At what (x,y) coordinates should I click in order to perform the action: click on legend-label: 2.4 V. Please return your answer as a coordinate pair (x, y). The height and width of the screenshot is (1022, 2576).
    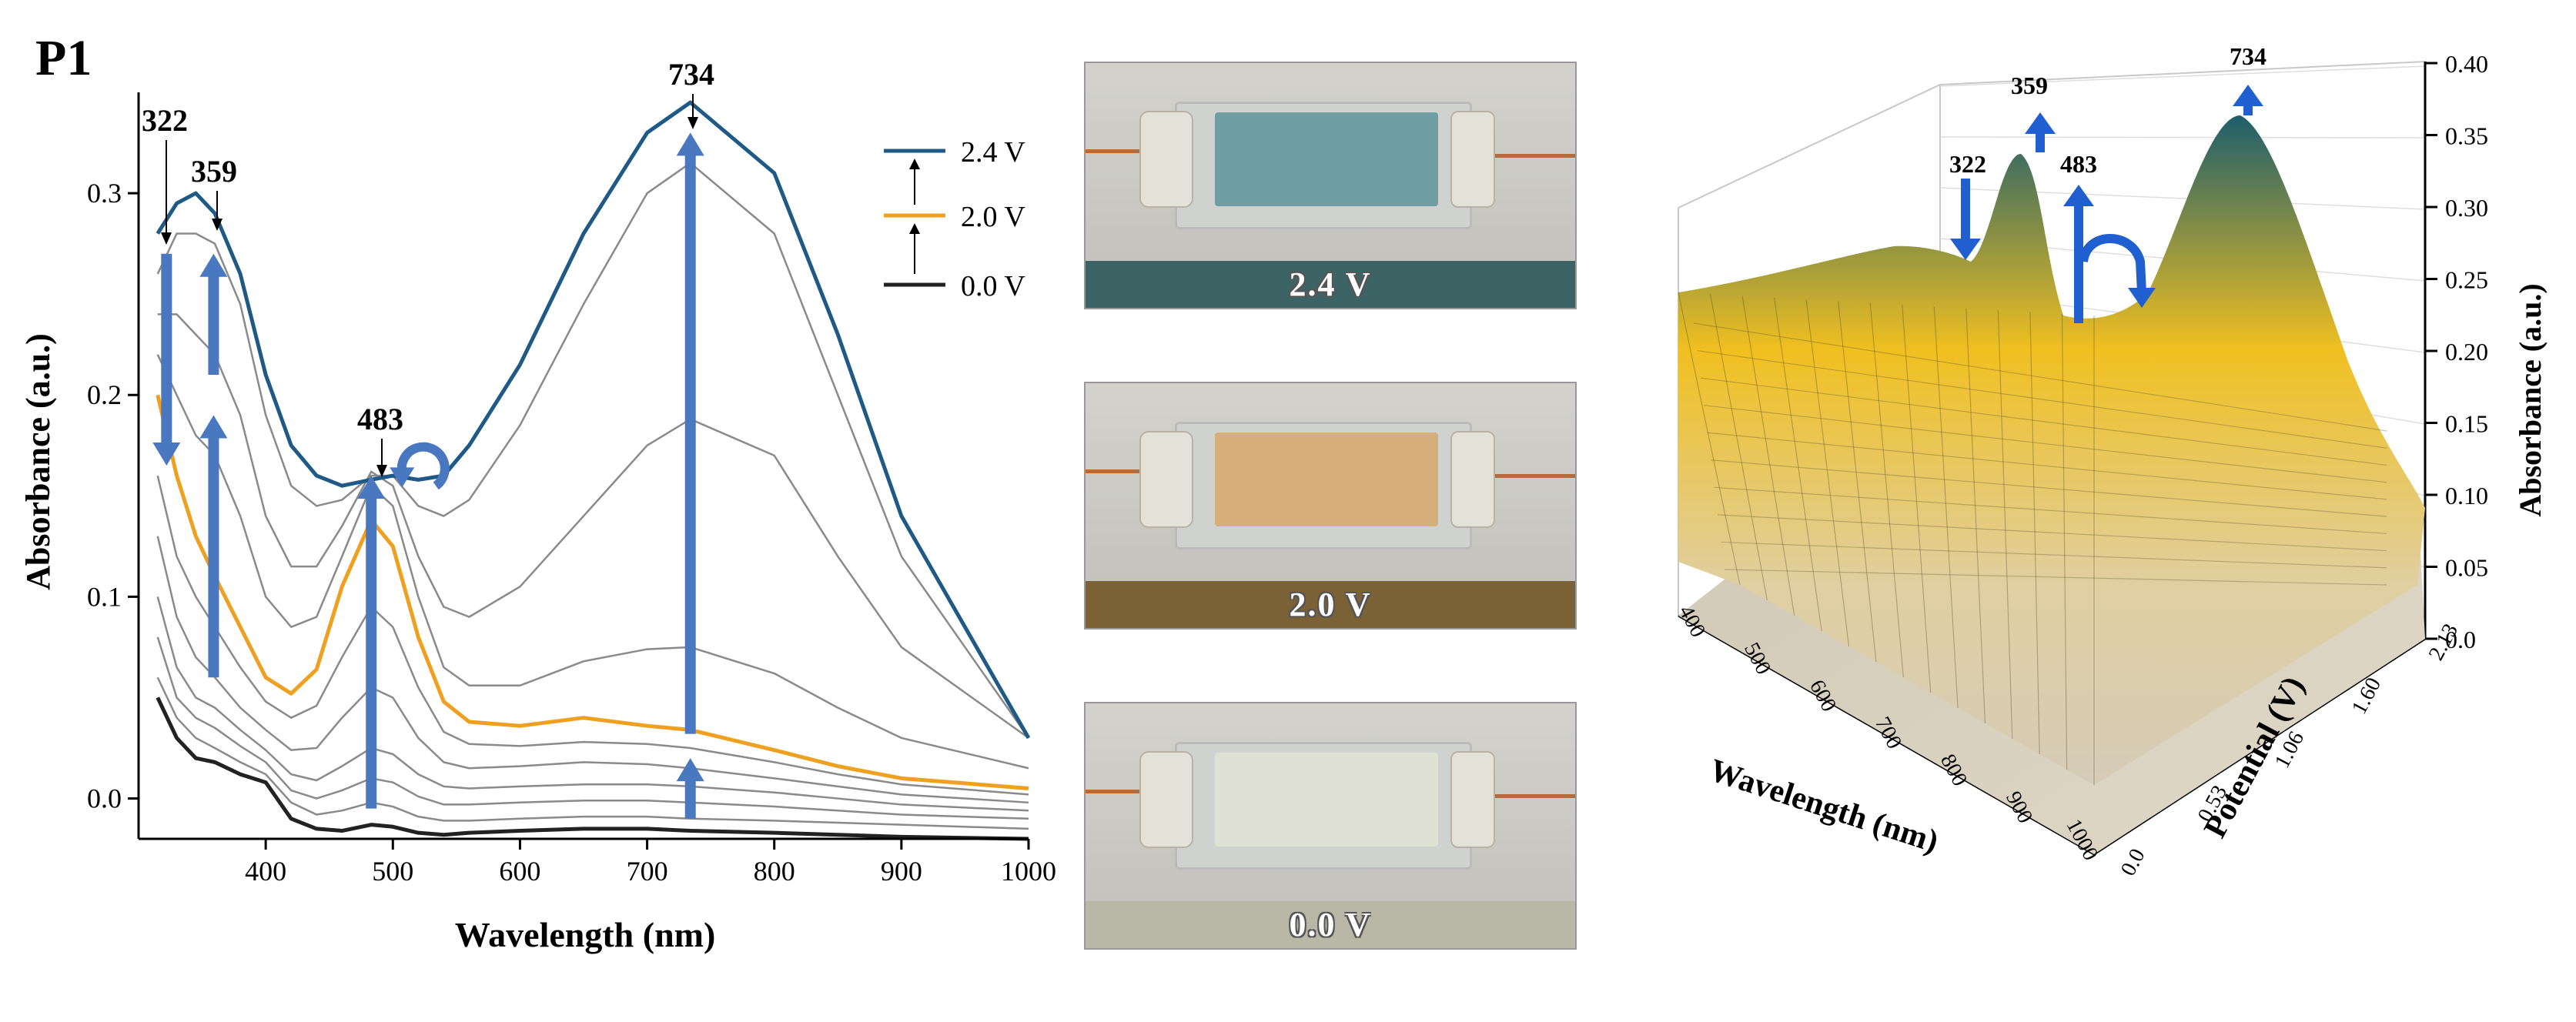
    Looking at the image, I should click on (993, 152).